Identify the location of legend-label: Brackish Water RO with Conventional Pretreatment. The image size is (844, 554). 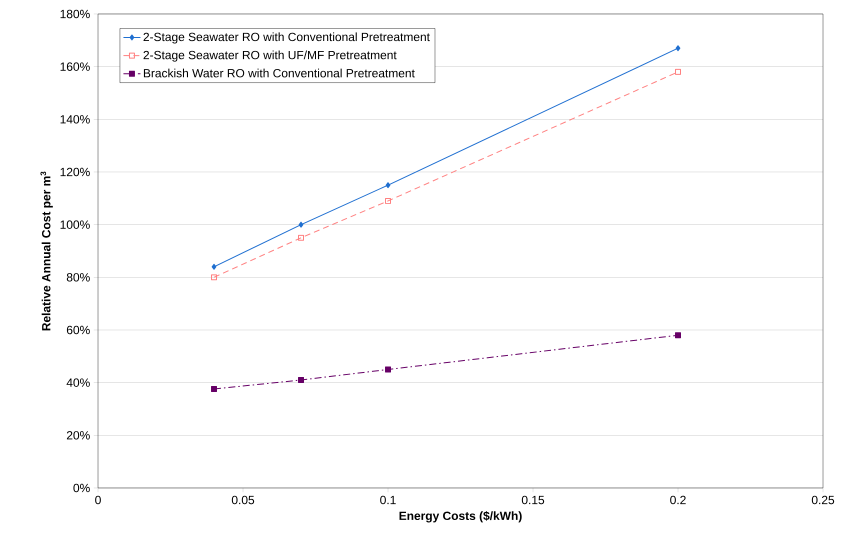
(279, 73).